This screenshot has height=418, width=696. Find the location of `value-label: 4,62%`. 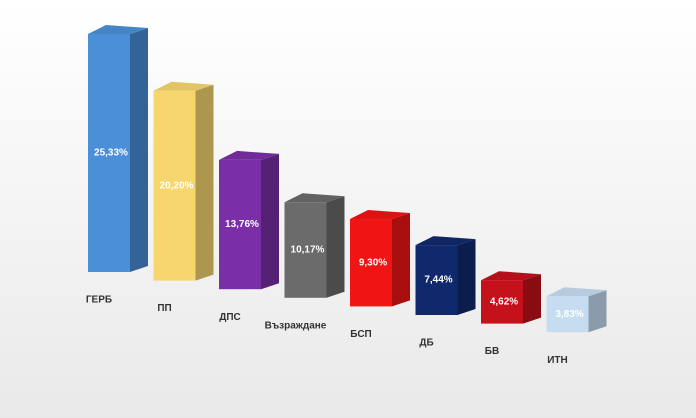

value-label: 4,62% is located at coordinates (504, 302).